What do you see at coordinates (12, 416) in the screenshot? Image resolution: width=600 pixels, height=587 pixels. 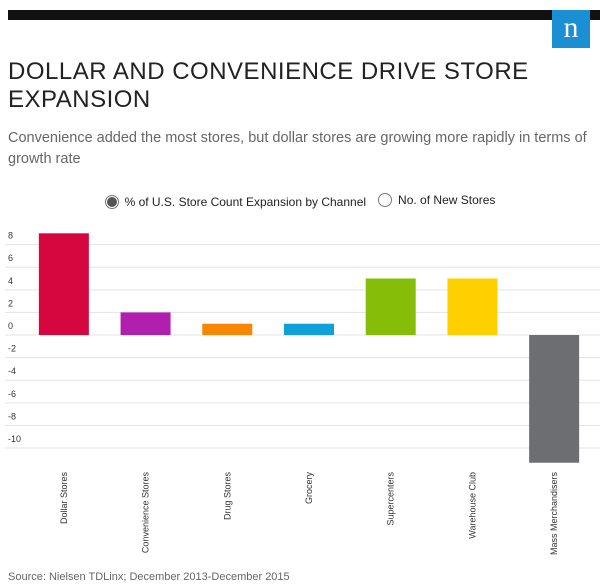 I see `y-tick-label: -8` at bounding box center [12, 416].